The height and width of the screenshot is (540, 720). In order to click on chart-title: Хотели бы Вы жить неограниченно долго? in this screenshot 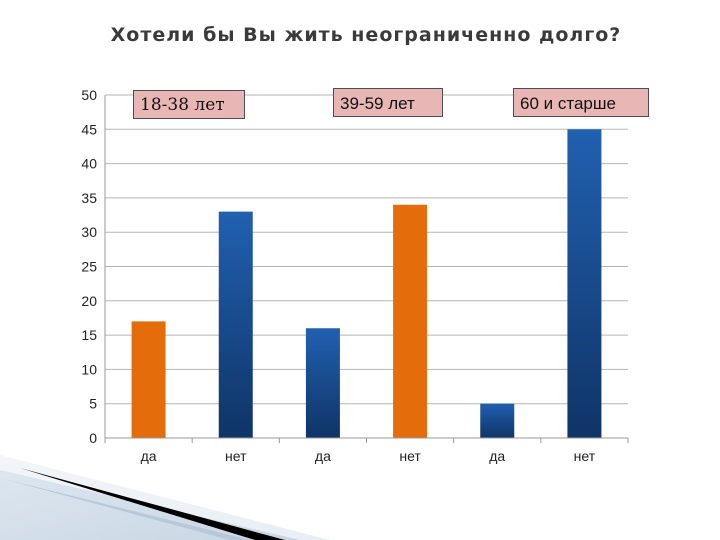, I will do `click(366, 35)`.